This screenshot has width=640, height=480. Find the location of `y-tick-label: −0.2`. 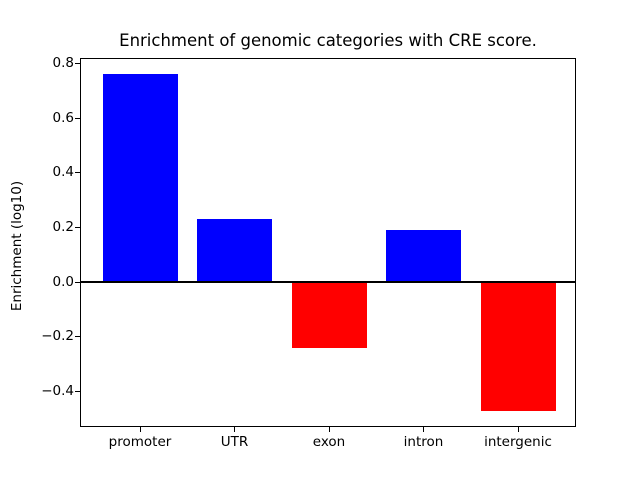

y-tick-label: −0.2 is located at coordinates (57, 336).